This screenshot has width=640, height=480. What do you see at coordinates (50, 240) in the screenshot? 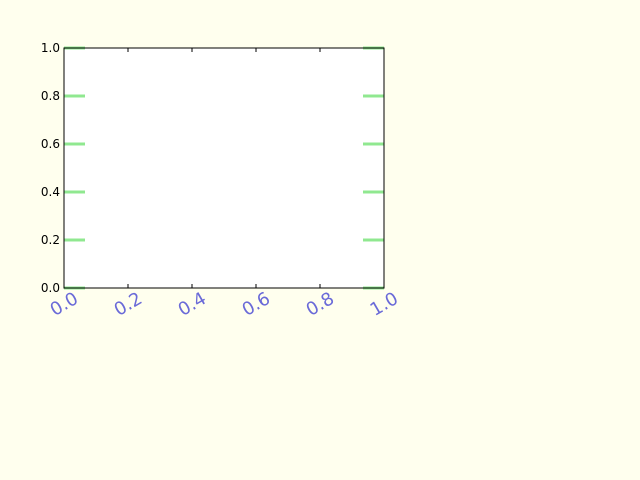
I see `y-tick-label: 0.2` at bounding box center [50, 240].